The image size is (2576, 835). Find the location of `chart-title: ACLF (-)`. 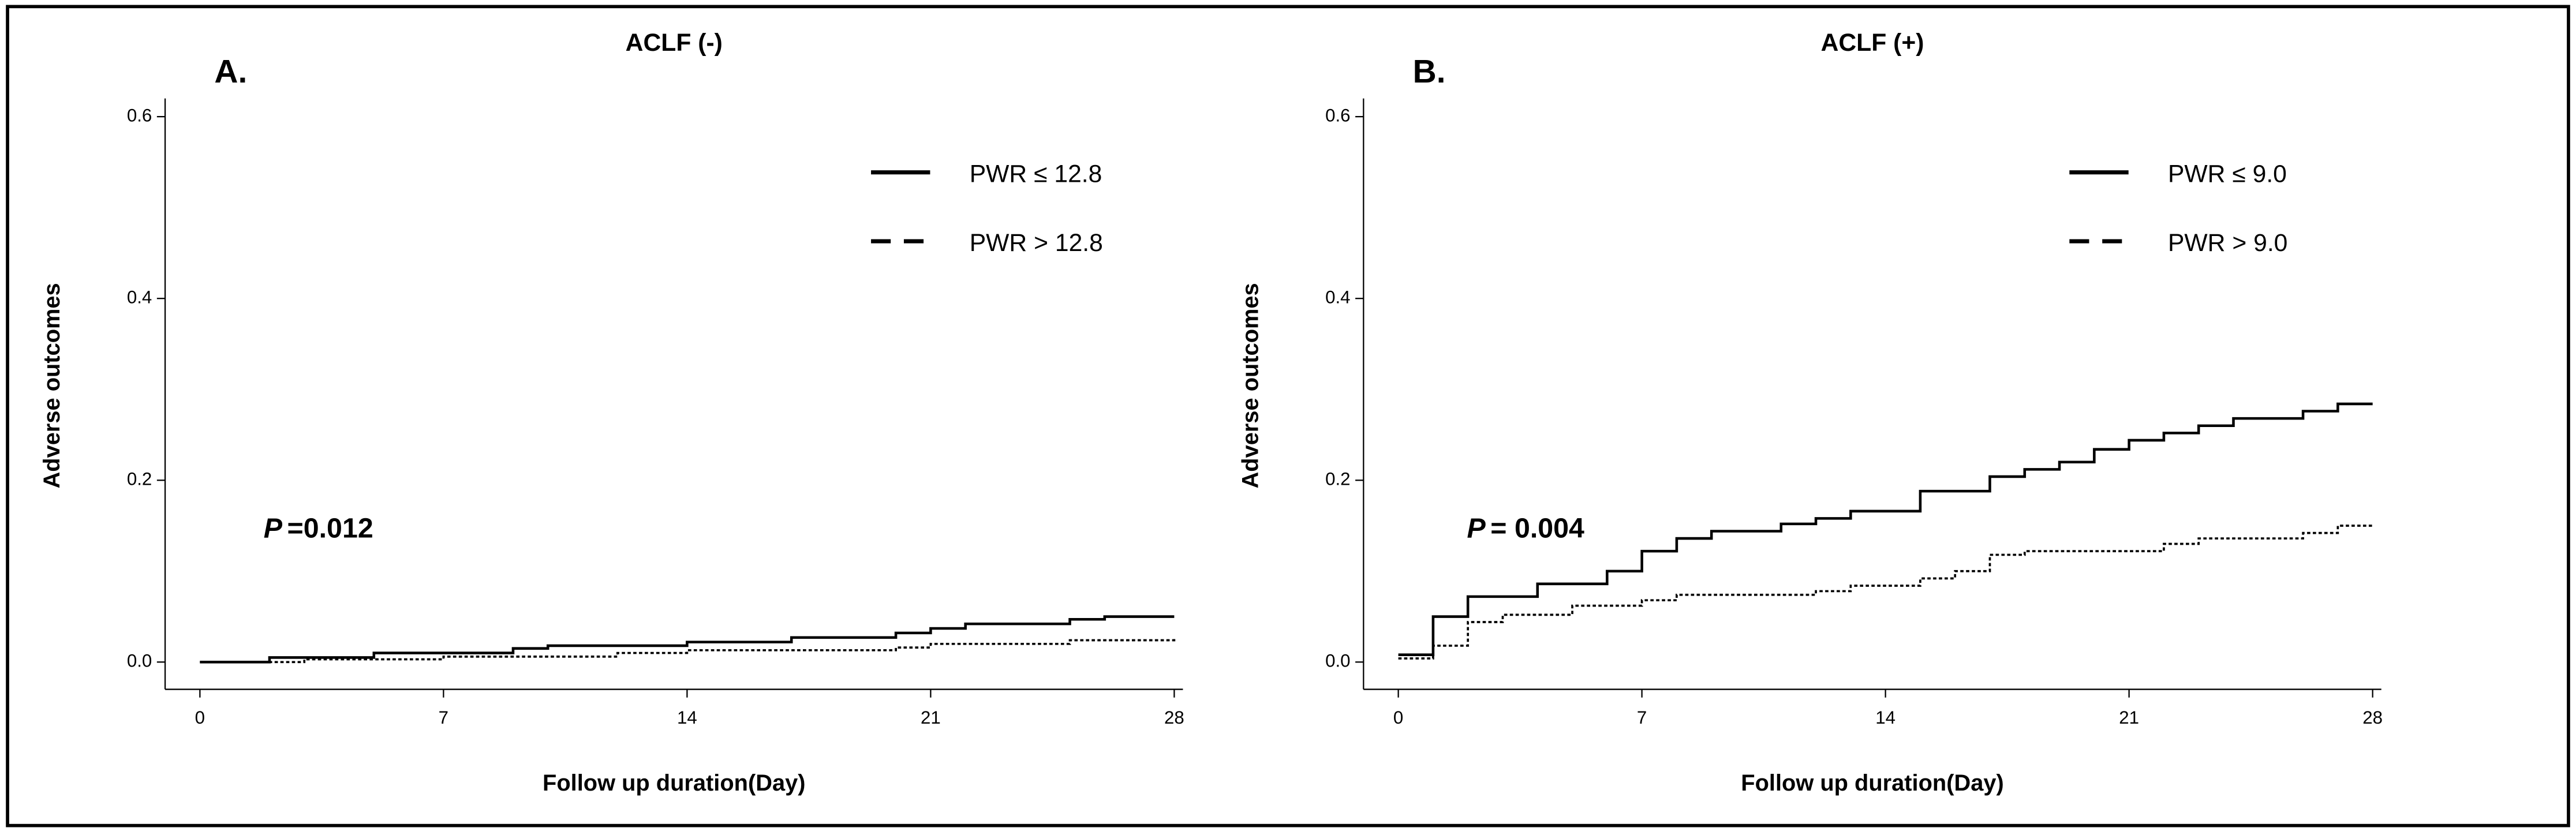

chart-title: ACLF (-) is located at coordinates (674, 43).